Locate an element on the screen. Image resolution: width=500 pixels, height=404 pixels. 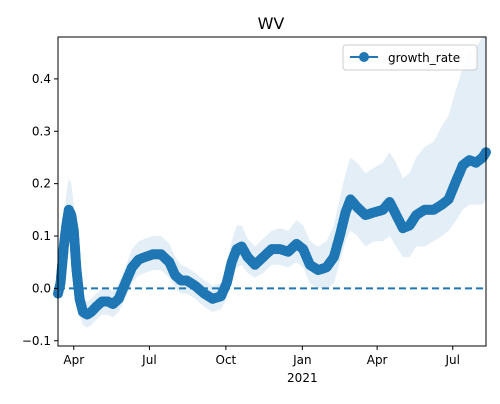
legend: growth_rate is located at coordinates (410, 57).